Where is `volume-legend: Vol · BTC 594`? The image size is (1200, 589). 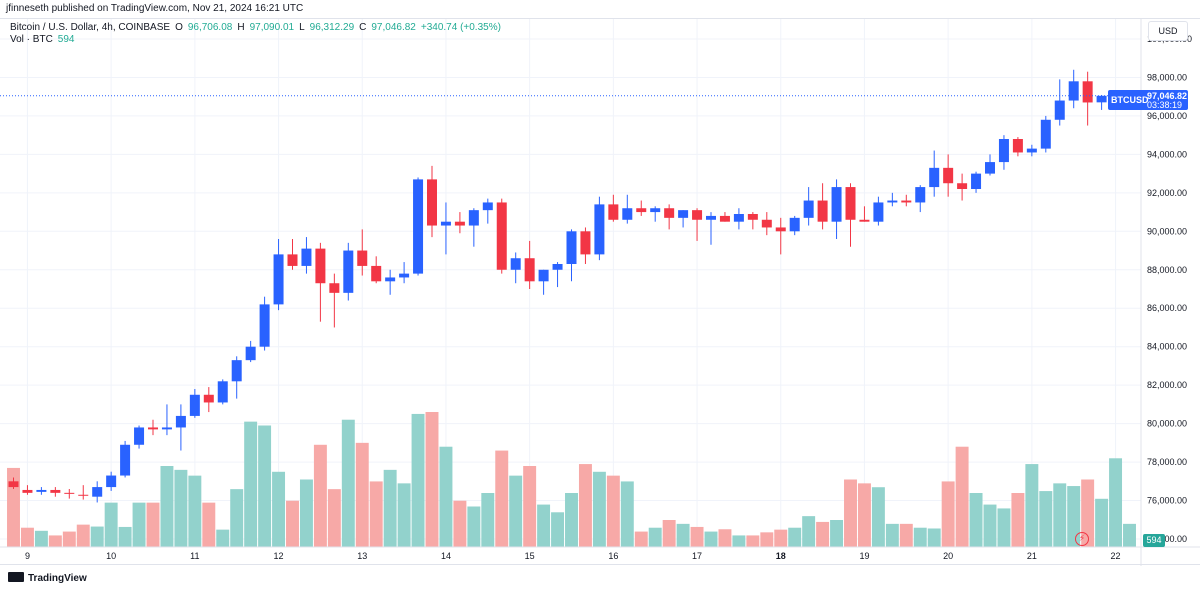
volume-legend: Vol · BTC 594 is located at coordinates (44, 39).